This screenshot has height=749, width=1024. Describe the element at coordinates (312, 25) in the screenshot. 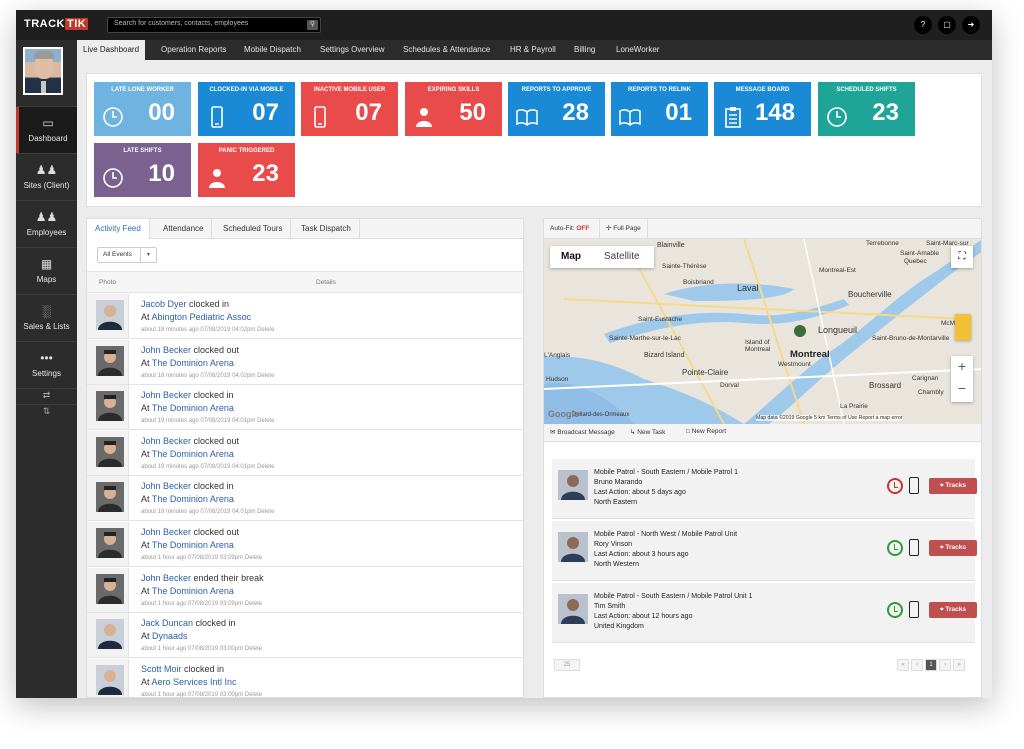

I see `search-icon: ⚲` at that location.